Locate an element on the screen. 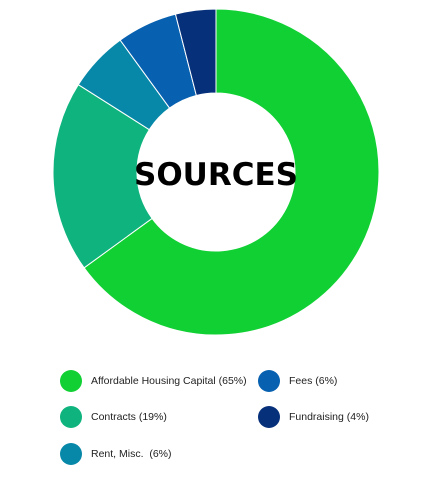 The width and height of the screenshot is (433, 500). center-label: SOURCES is located at coordinates (216, 175).